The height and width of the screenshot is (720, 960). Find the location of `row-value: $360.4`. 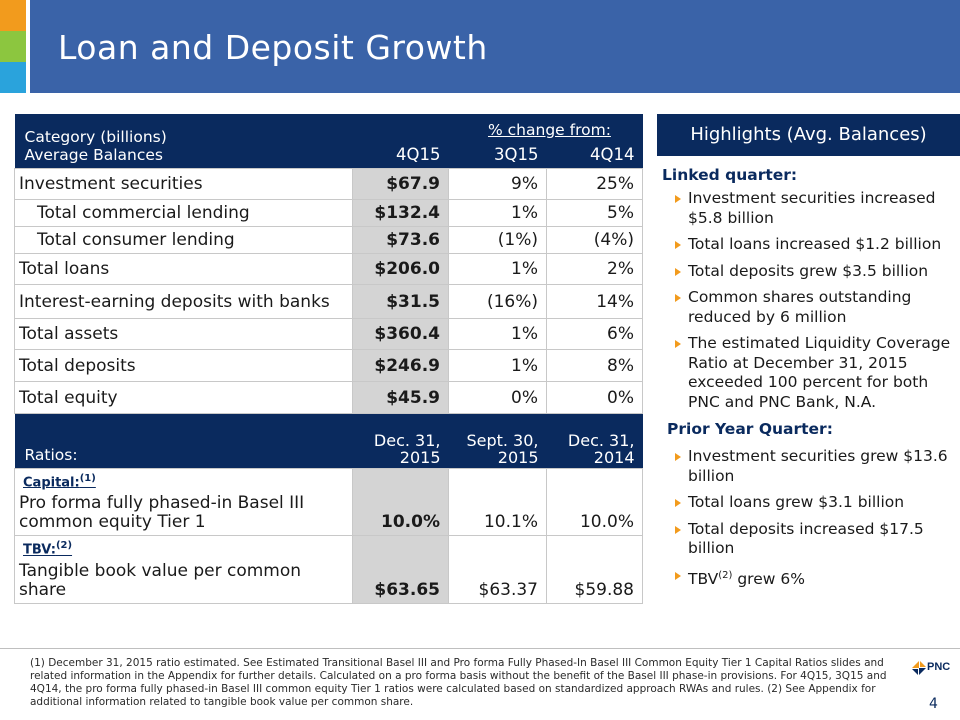

row-value: $360.4 is located at coordinates (400, 334).